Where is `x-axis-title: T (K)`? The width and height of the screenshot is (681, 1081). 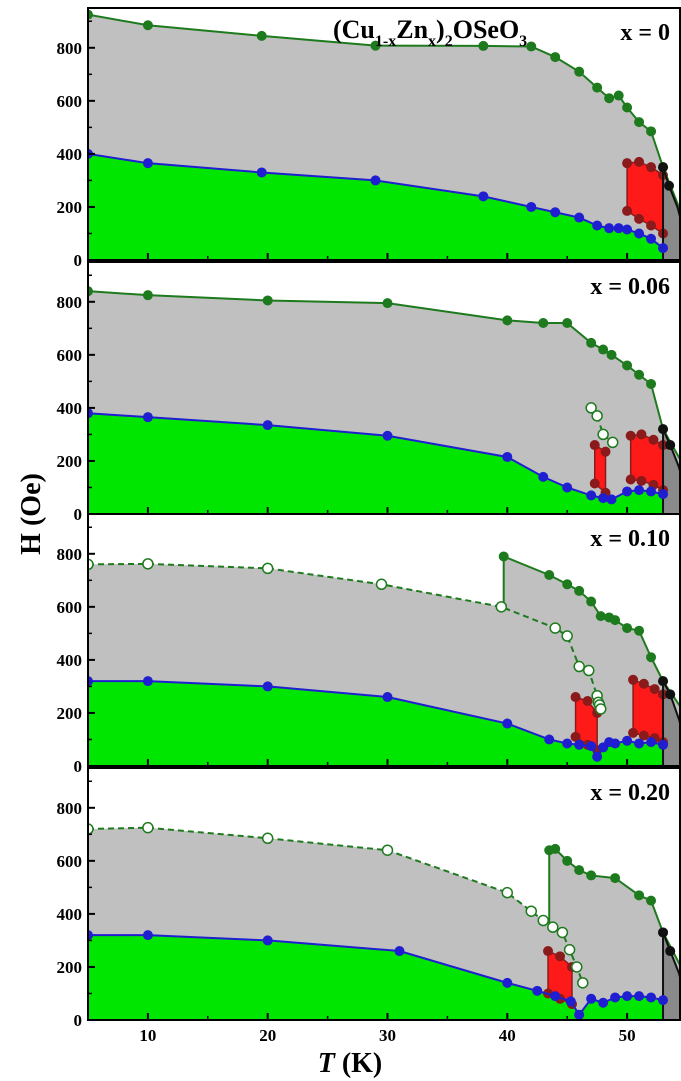
x-axis-title: T (K) is located at coordinates (350, 1063).